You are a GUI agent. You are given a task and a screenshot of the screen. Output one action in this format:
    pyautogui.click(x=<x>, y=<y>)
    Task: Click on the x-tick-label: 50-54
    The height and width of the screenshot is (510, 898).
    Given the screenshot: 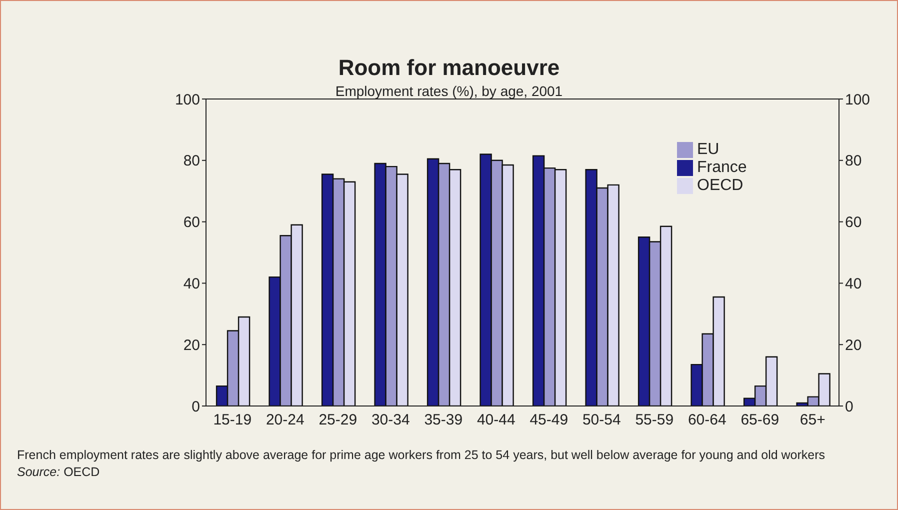 What is the action you would take?
    pyautogui.click(x=601, y=420)
    